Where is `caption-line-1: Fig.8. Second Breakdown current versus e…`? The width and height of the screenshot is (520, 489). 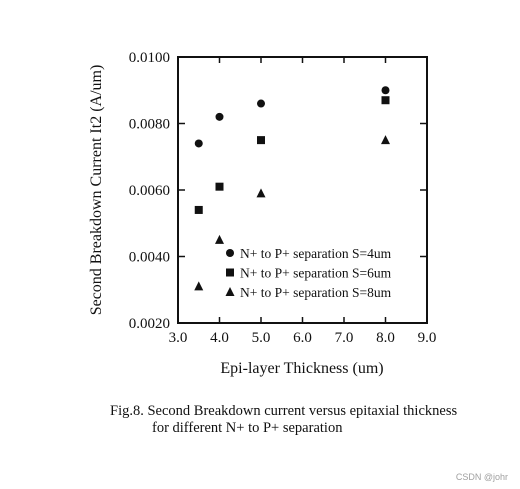 caption-line-1: Fig.8. Second Breakdown current versus e… is located at coordinates (284, 411).